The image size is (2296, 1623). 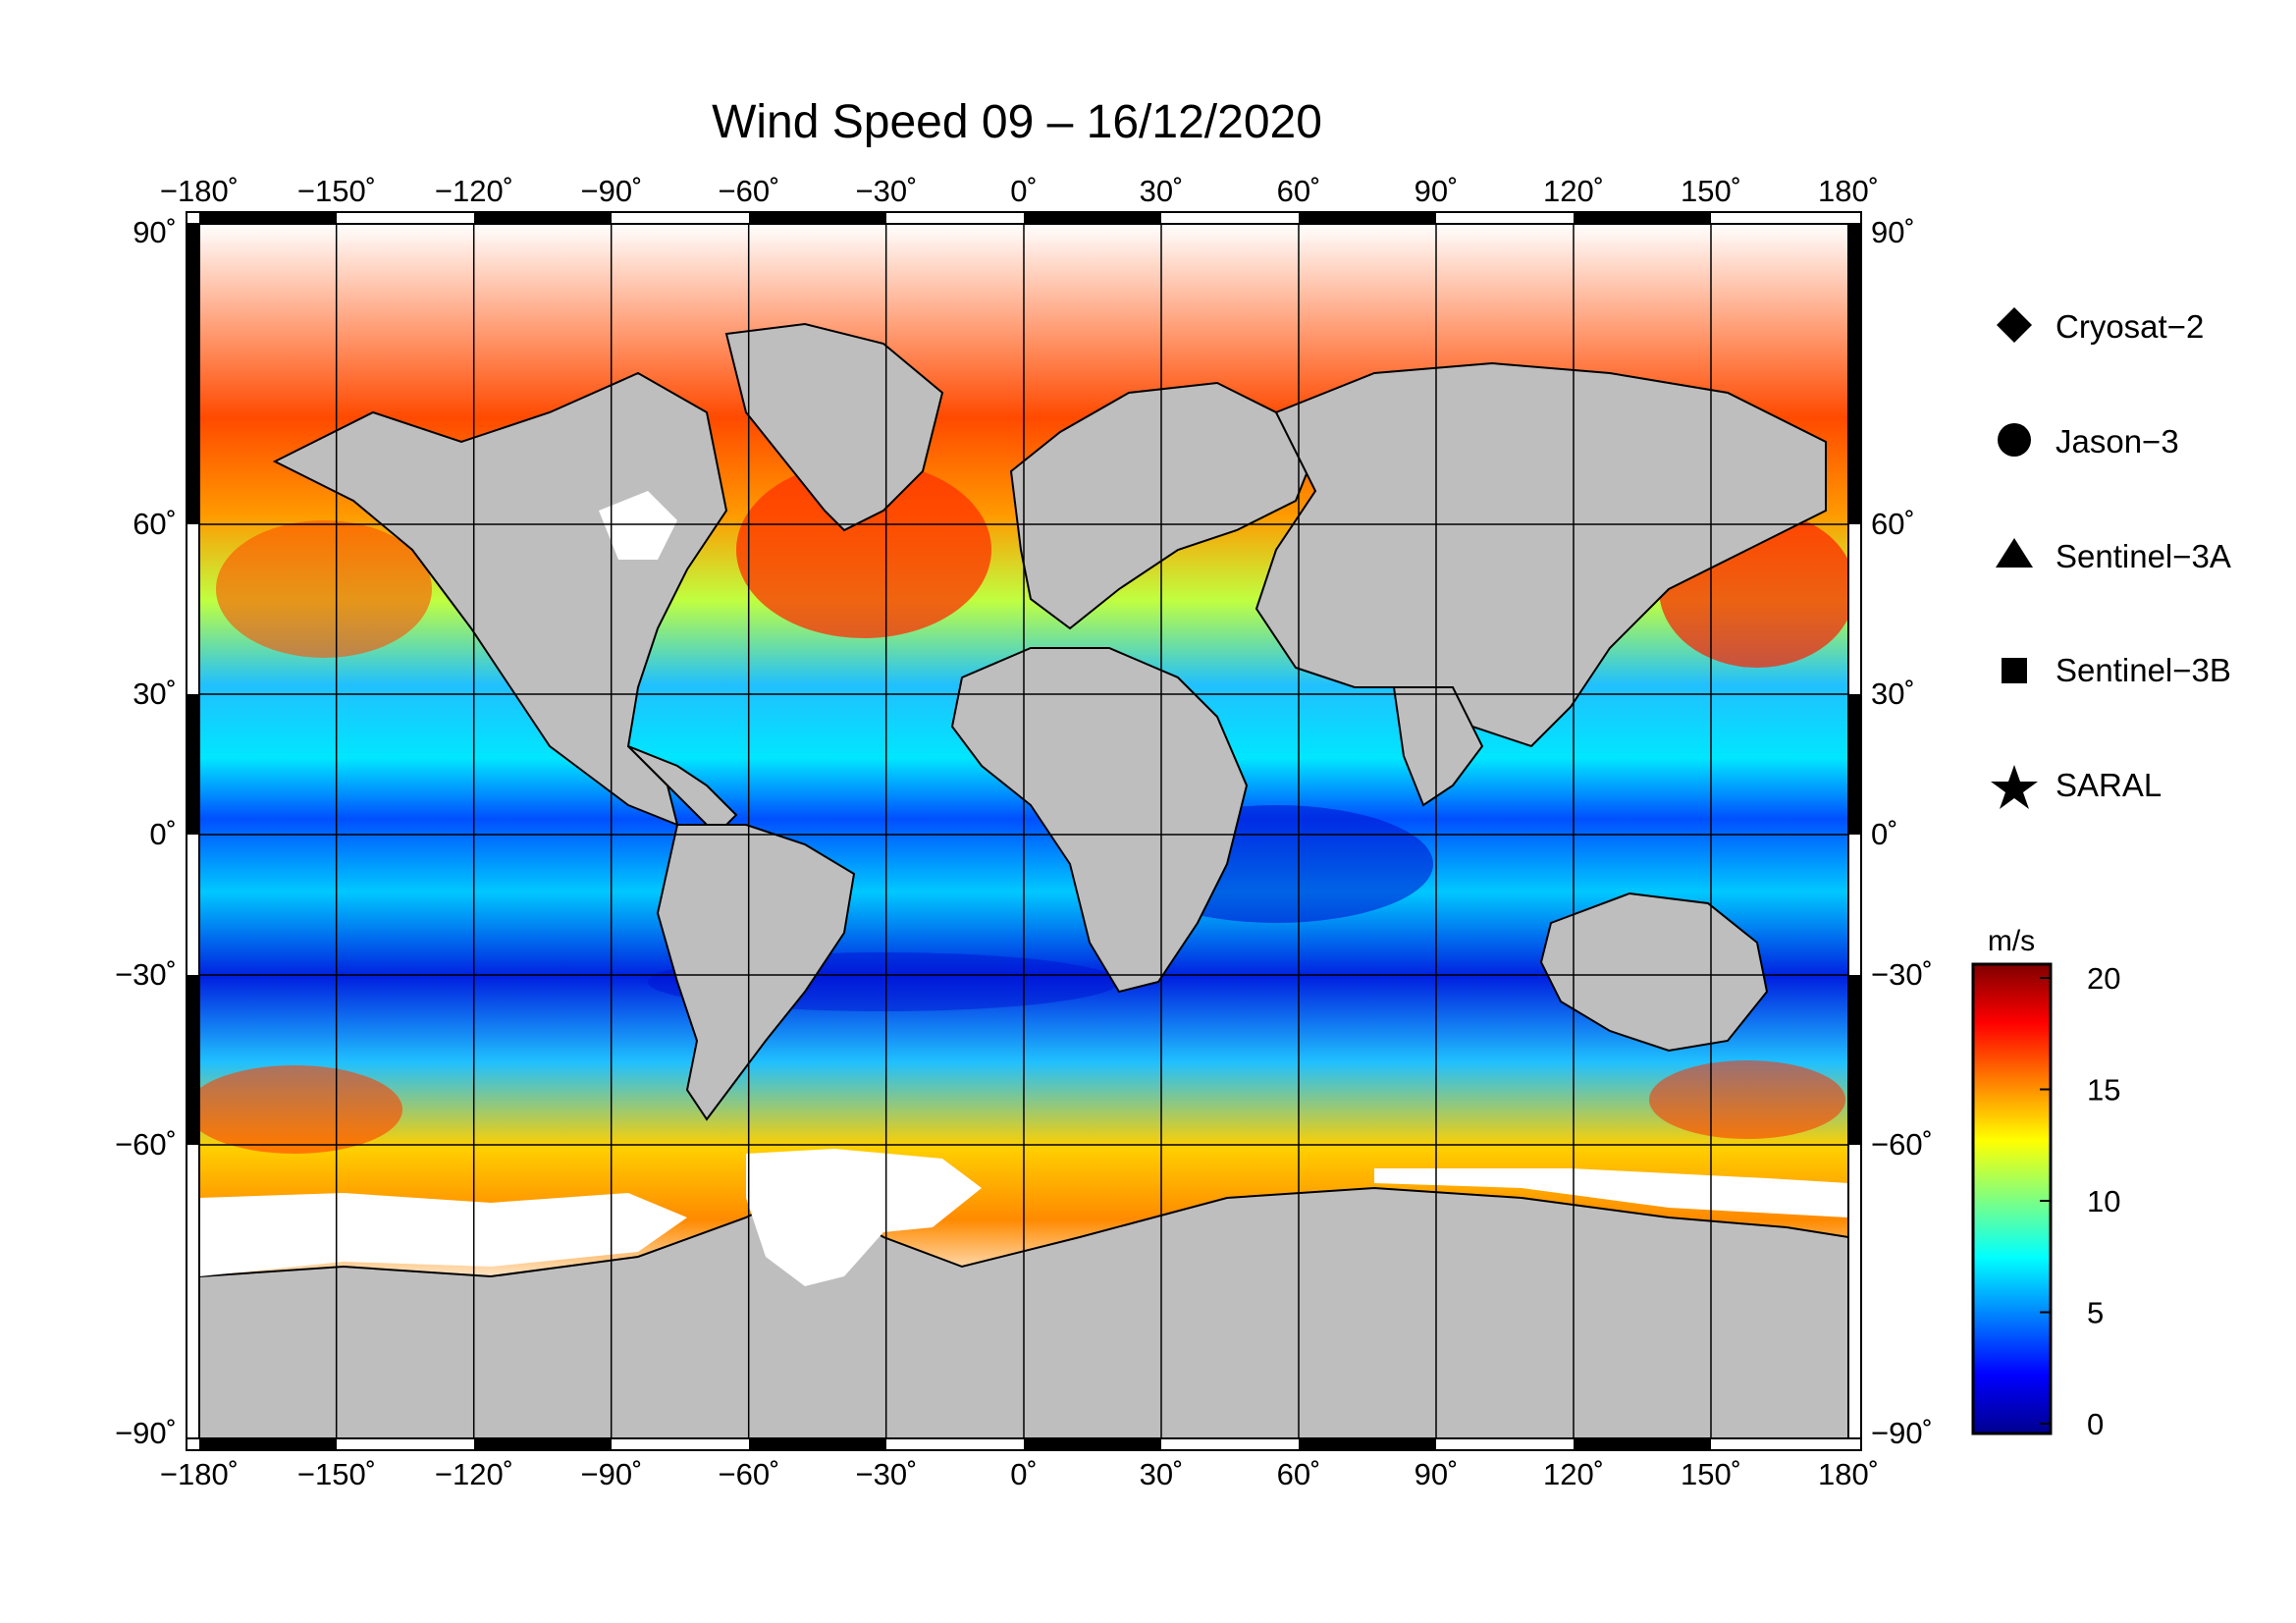 I want to click on lon-tick-label-top: 90˚, so click(x=1437, y=191).